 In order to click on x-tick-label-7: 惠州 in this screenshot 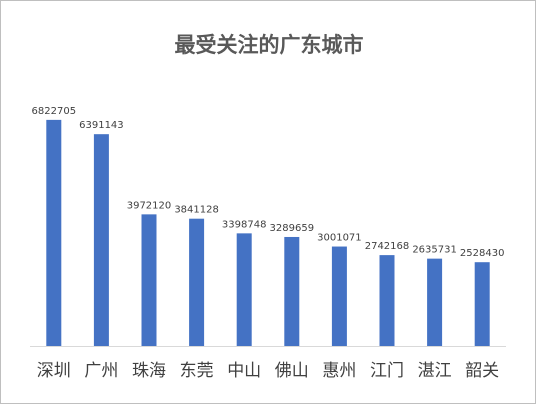, I will do `click(339, 371)`.